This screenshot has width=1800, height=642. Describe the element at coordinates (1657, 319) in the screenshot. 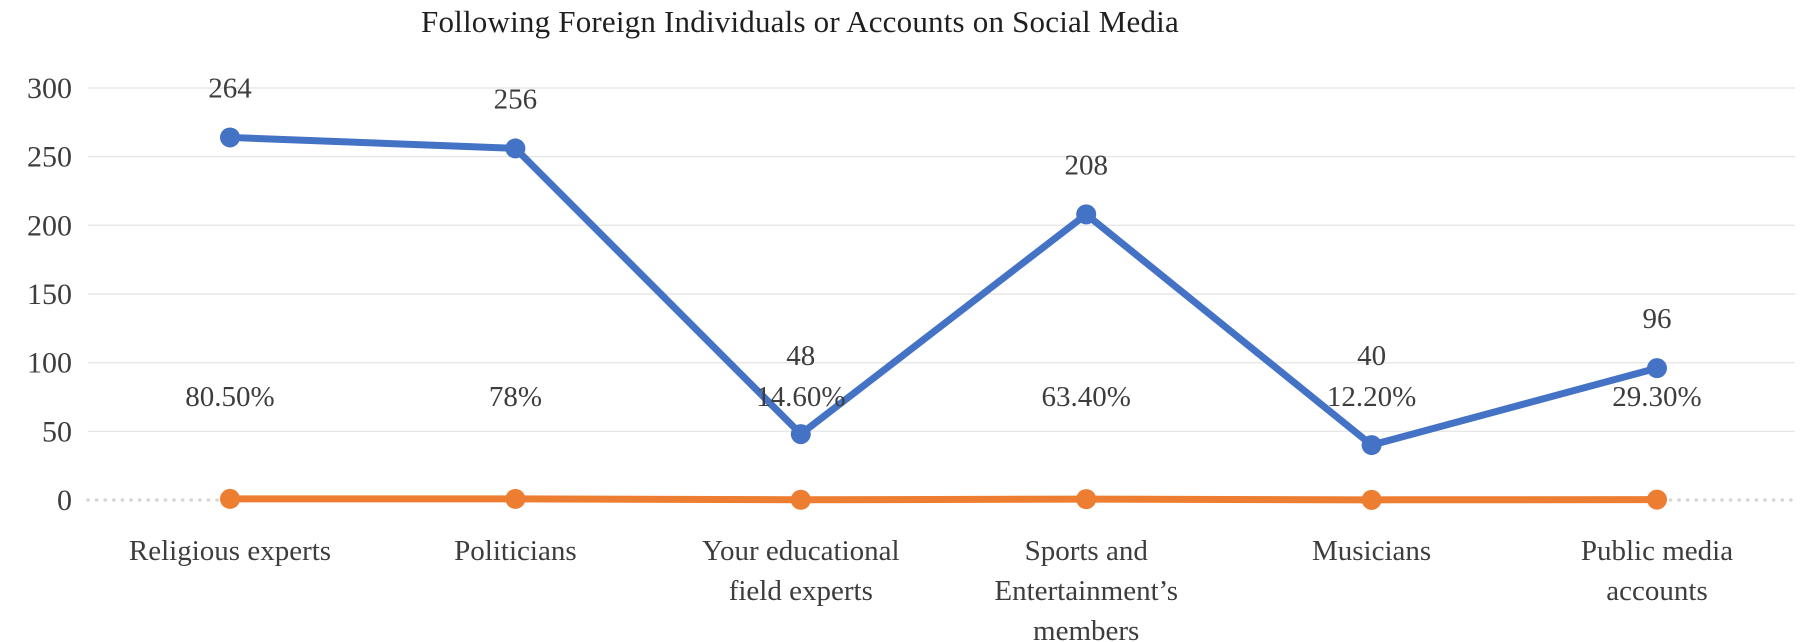

I see `data-label-count: 96` at that location.